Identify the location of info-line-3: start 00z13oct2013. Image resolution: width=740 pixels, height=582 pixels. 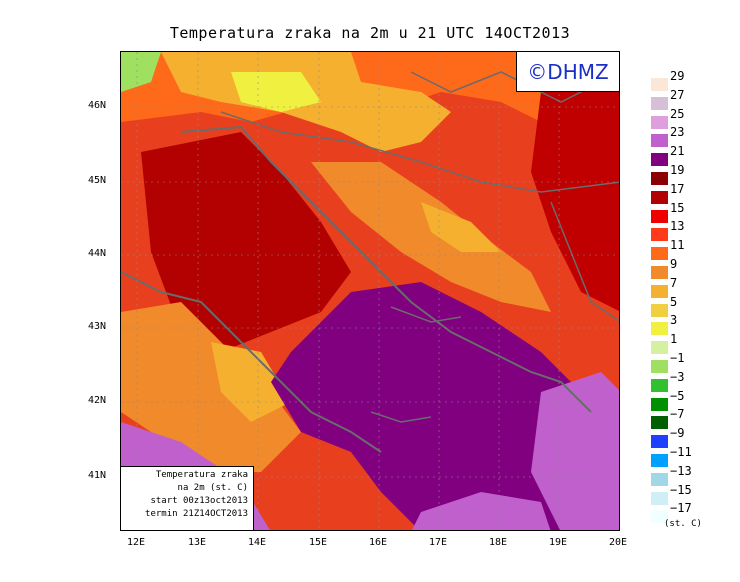
(199, 501).